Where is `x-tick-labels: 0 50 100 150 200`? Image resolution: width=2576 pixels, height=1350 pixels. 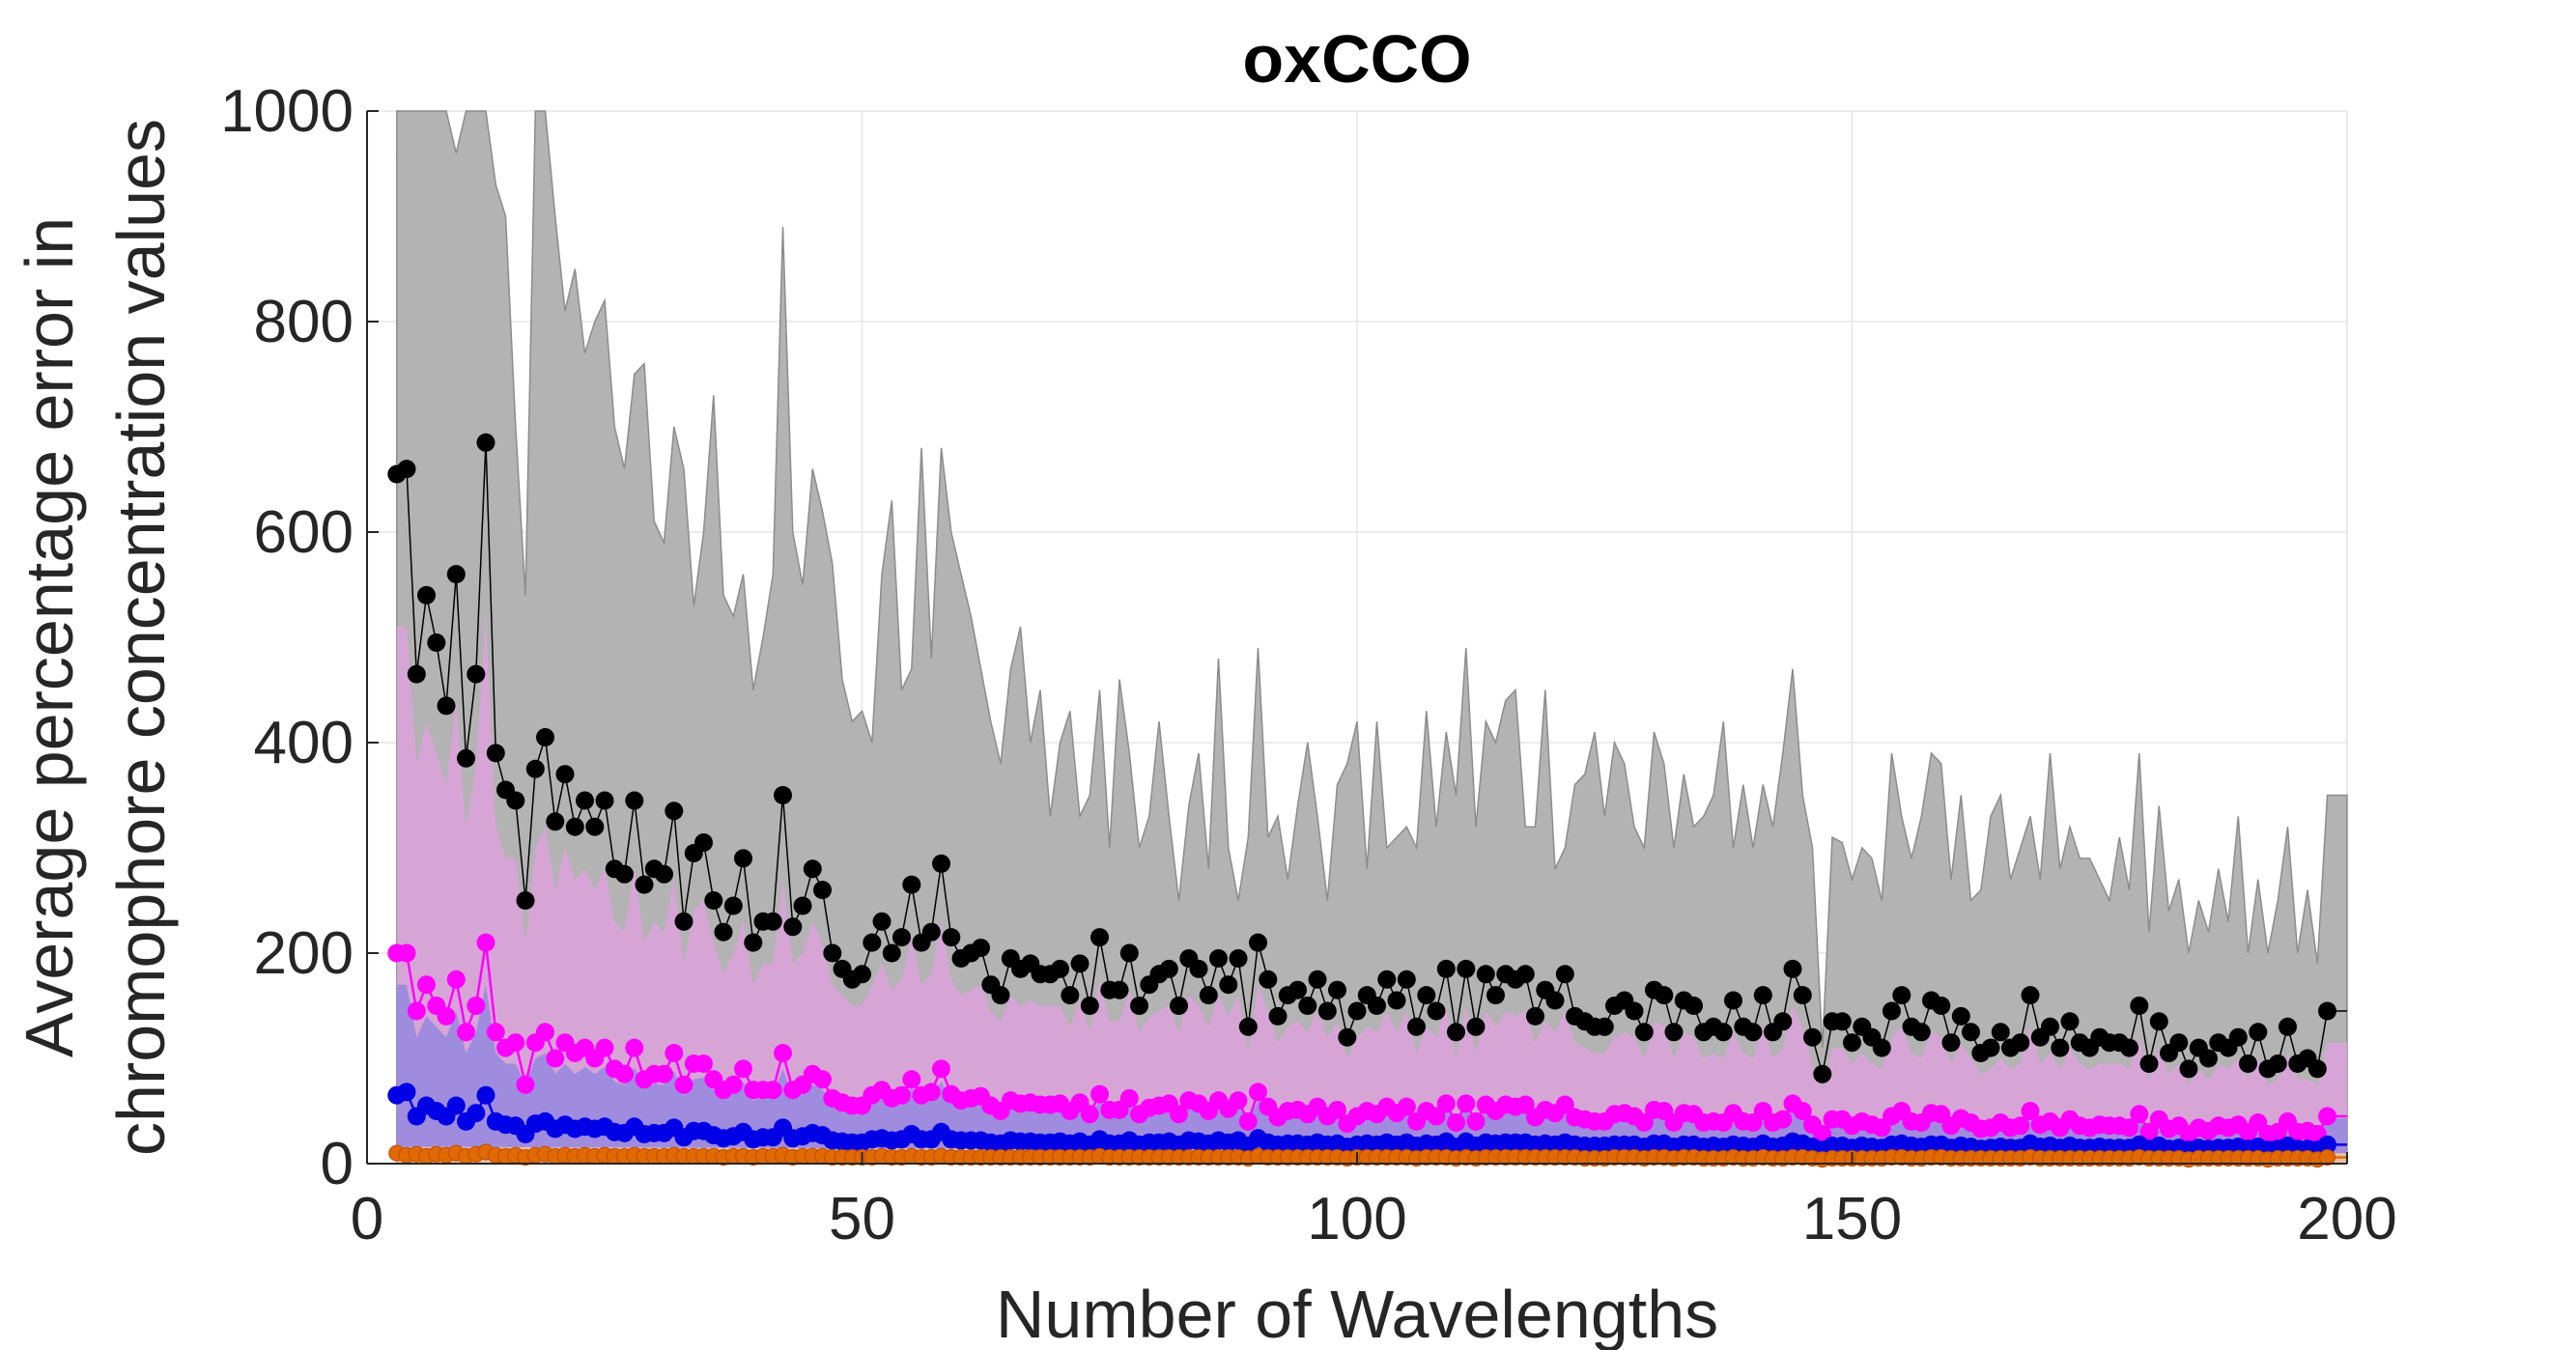
x-tick-labels: 0 50 100 150 200 is located at coordinates (1374, 1202).